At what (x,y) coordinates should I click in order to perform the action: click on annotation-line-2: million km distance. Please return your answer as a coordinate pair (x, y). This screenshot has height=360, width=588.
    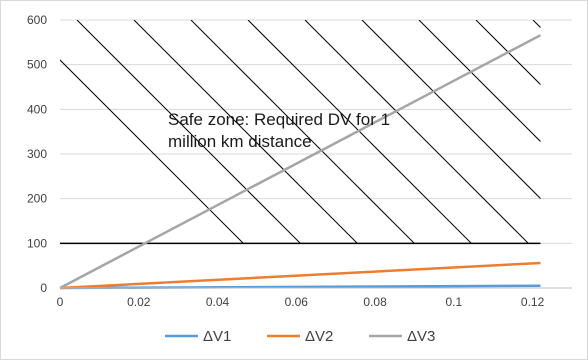
    Looking at the image, I should click on (240, 141).